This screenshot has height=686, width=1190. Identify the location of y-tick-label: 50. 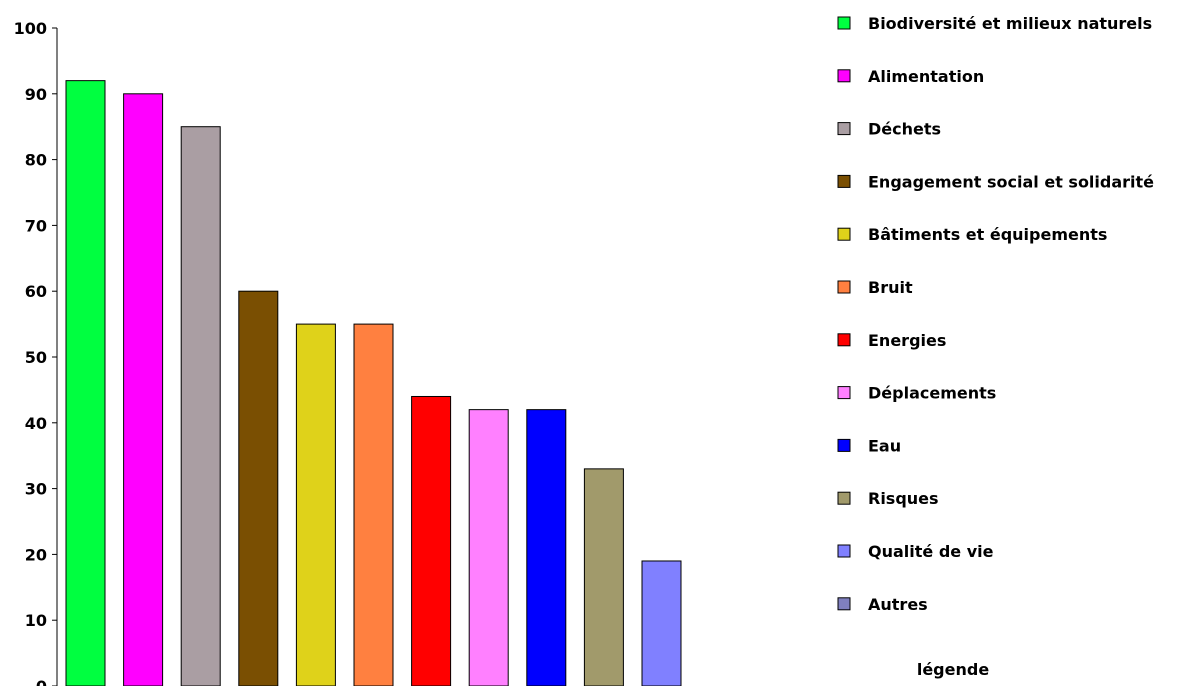
(36, 357).